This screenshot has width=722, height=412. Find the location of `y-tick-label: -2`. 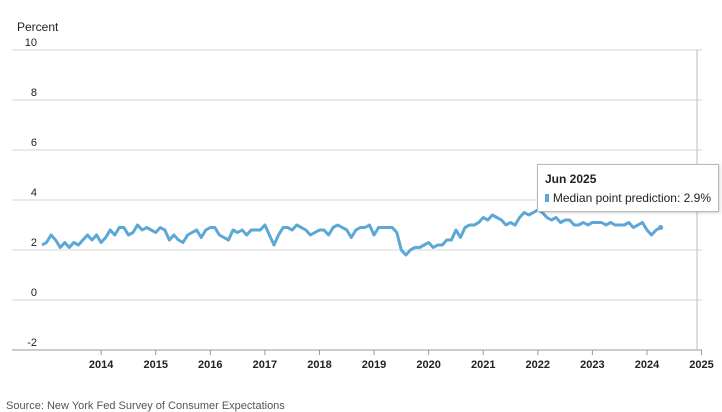

y-tick-label: -2 is located at coordinates (32, 343).